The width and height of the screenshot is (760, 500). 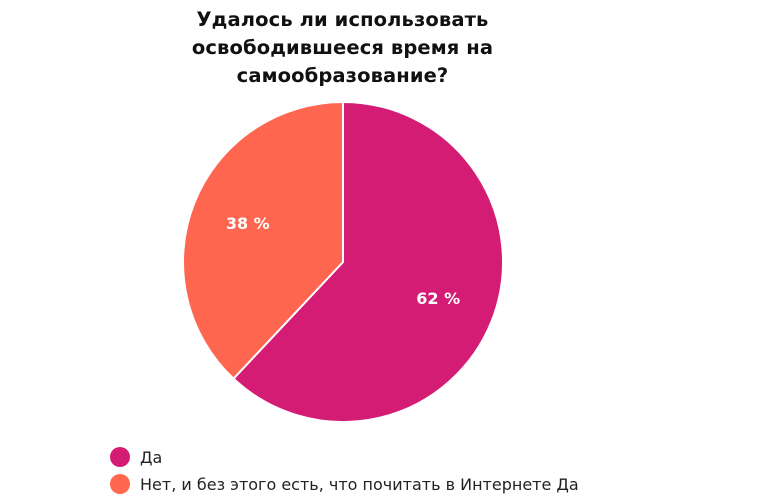 What do you see at coordinates (248, 223) in the screenshot?
I see `slice-label-no: 38 %` at bounding box center [248, 223].